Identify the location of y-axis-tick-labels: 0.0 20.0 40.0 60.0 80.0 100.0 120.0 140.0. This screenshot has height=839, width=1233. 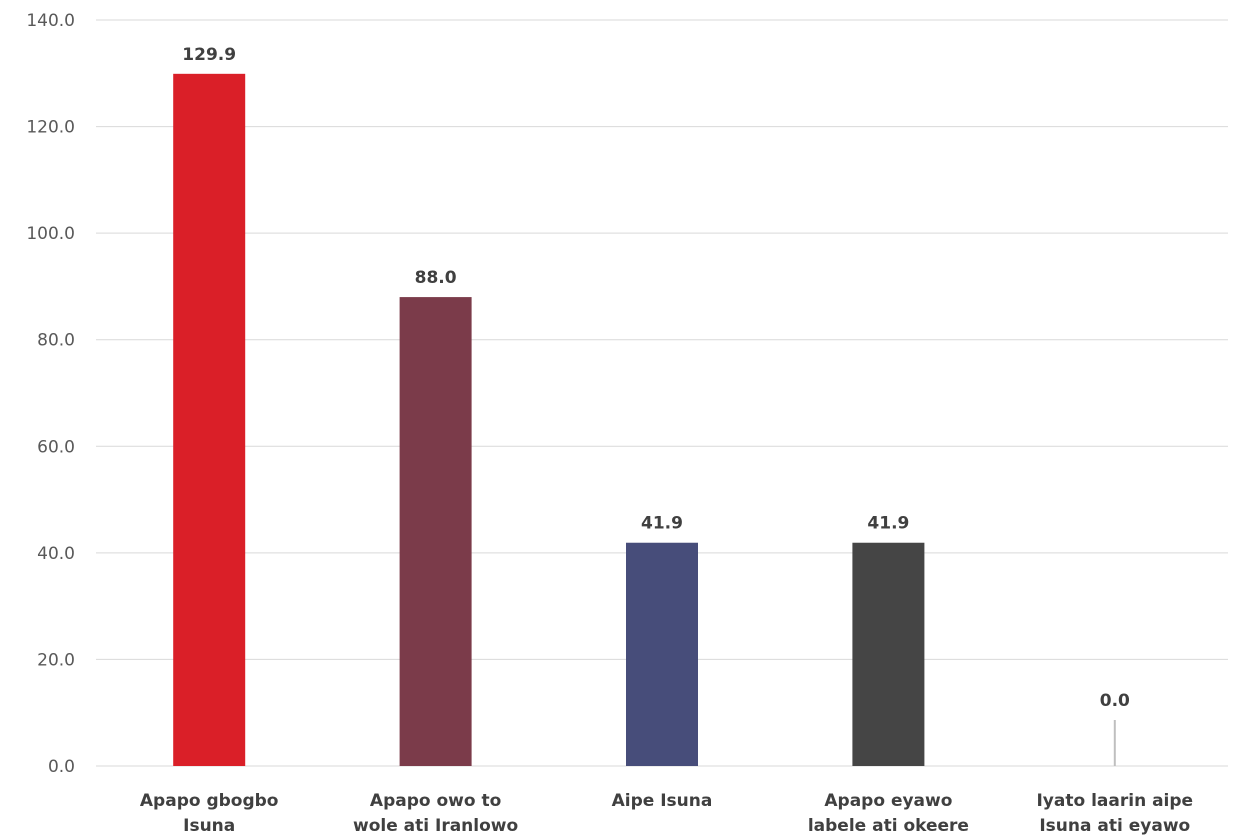
(50, 394).